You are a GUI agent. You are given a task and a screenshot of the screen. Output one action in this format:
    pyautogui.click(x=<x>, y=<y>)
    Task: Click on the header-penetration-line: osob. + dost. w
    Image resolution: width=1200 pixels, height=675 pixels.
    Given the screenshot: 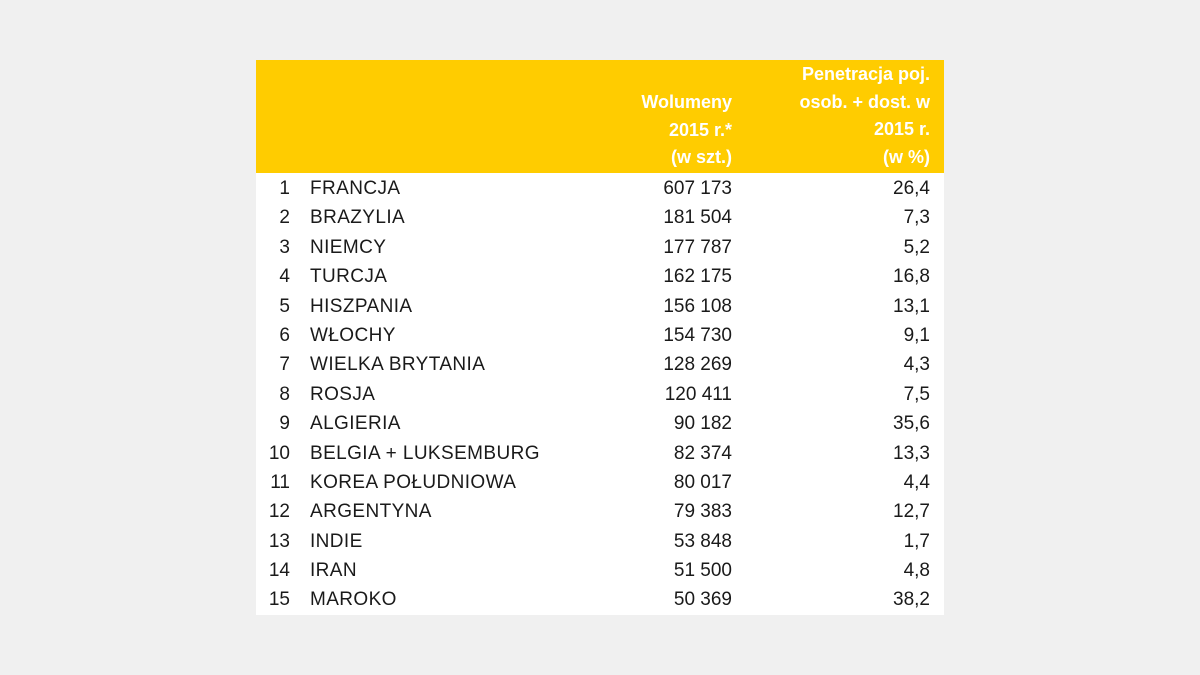 What is the action you would take?
    pyautogui.click(x=864, y=101)
    